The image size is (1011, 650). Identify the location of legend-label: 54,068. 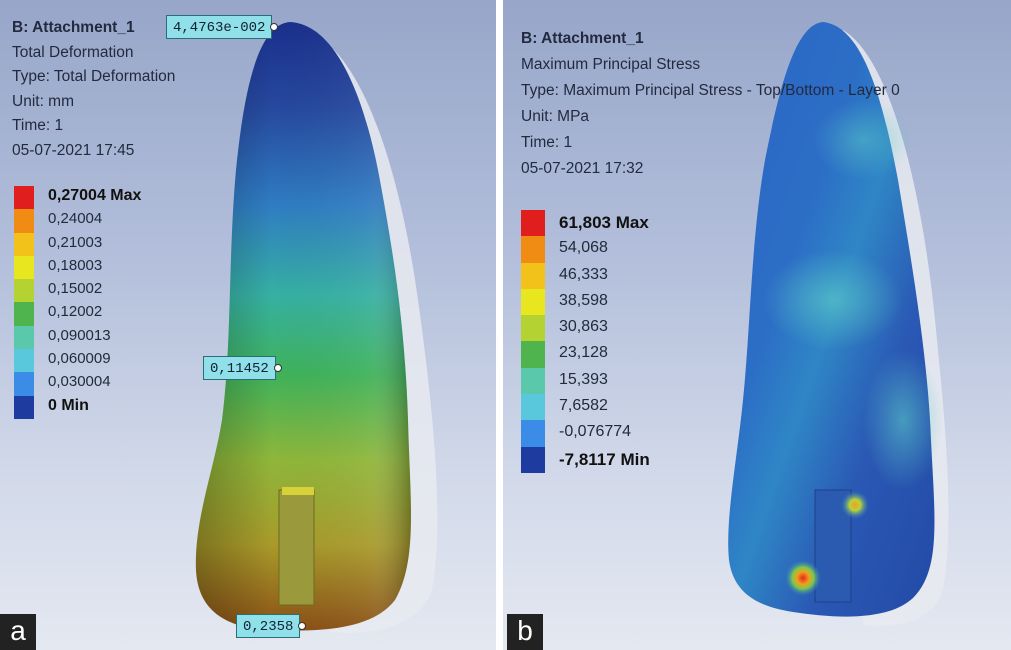
(583, 248).